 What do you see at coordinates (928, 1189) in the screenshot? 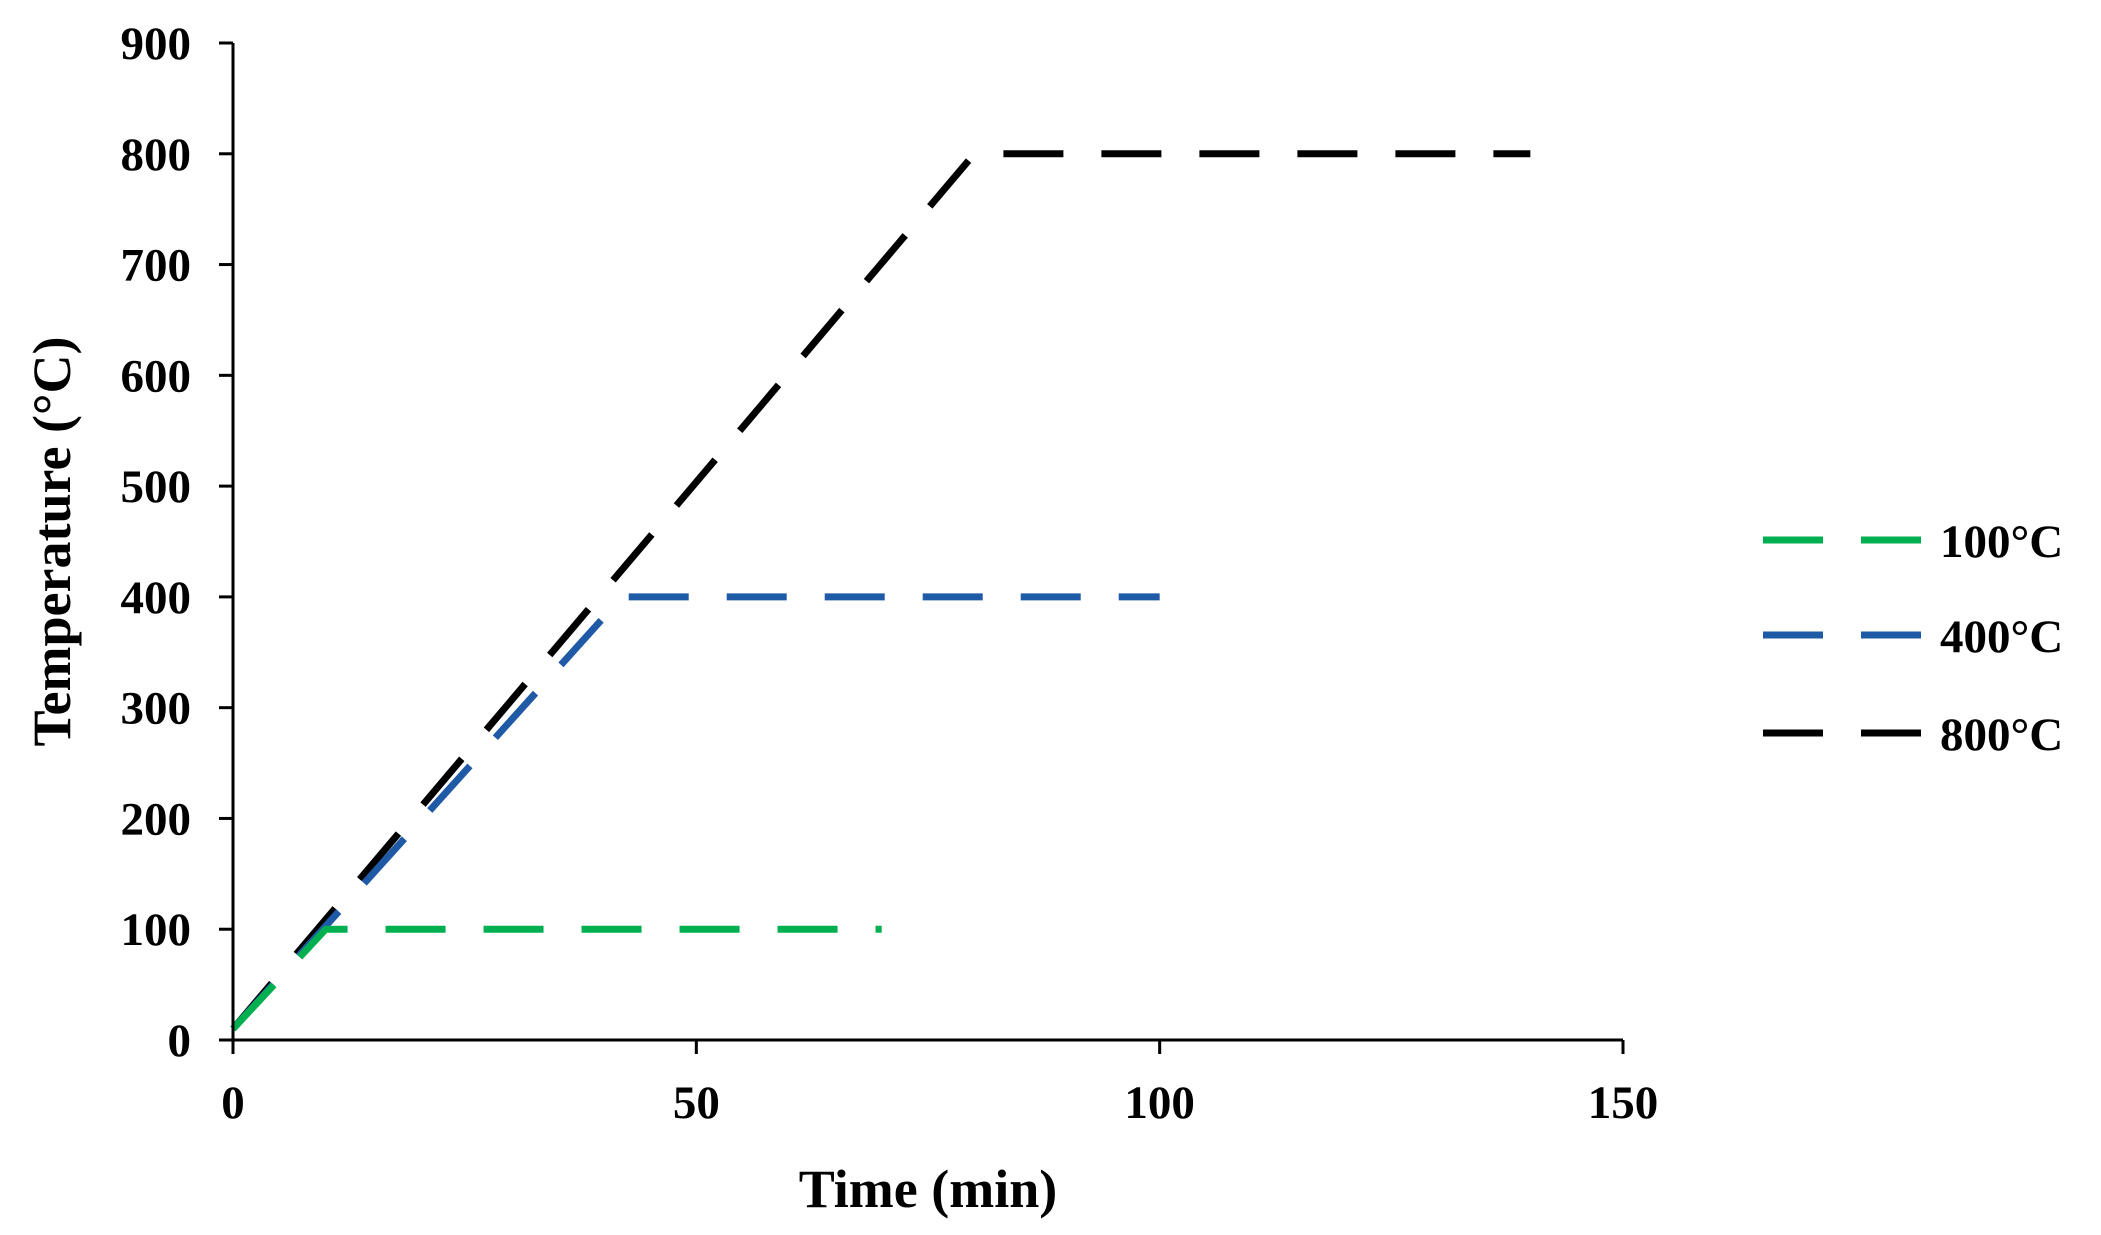
I see `x-axis-title: Time (min)` at bounding box center [928, 1189].